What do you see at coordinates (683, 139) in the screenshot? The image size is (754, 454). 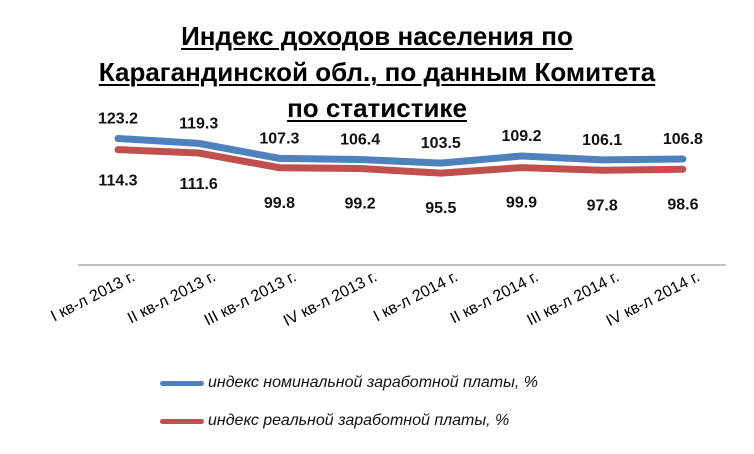 I see `data-label-s0-7: 106.8` at bounding box center [683, 139].